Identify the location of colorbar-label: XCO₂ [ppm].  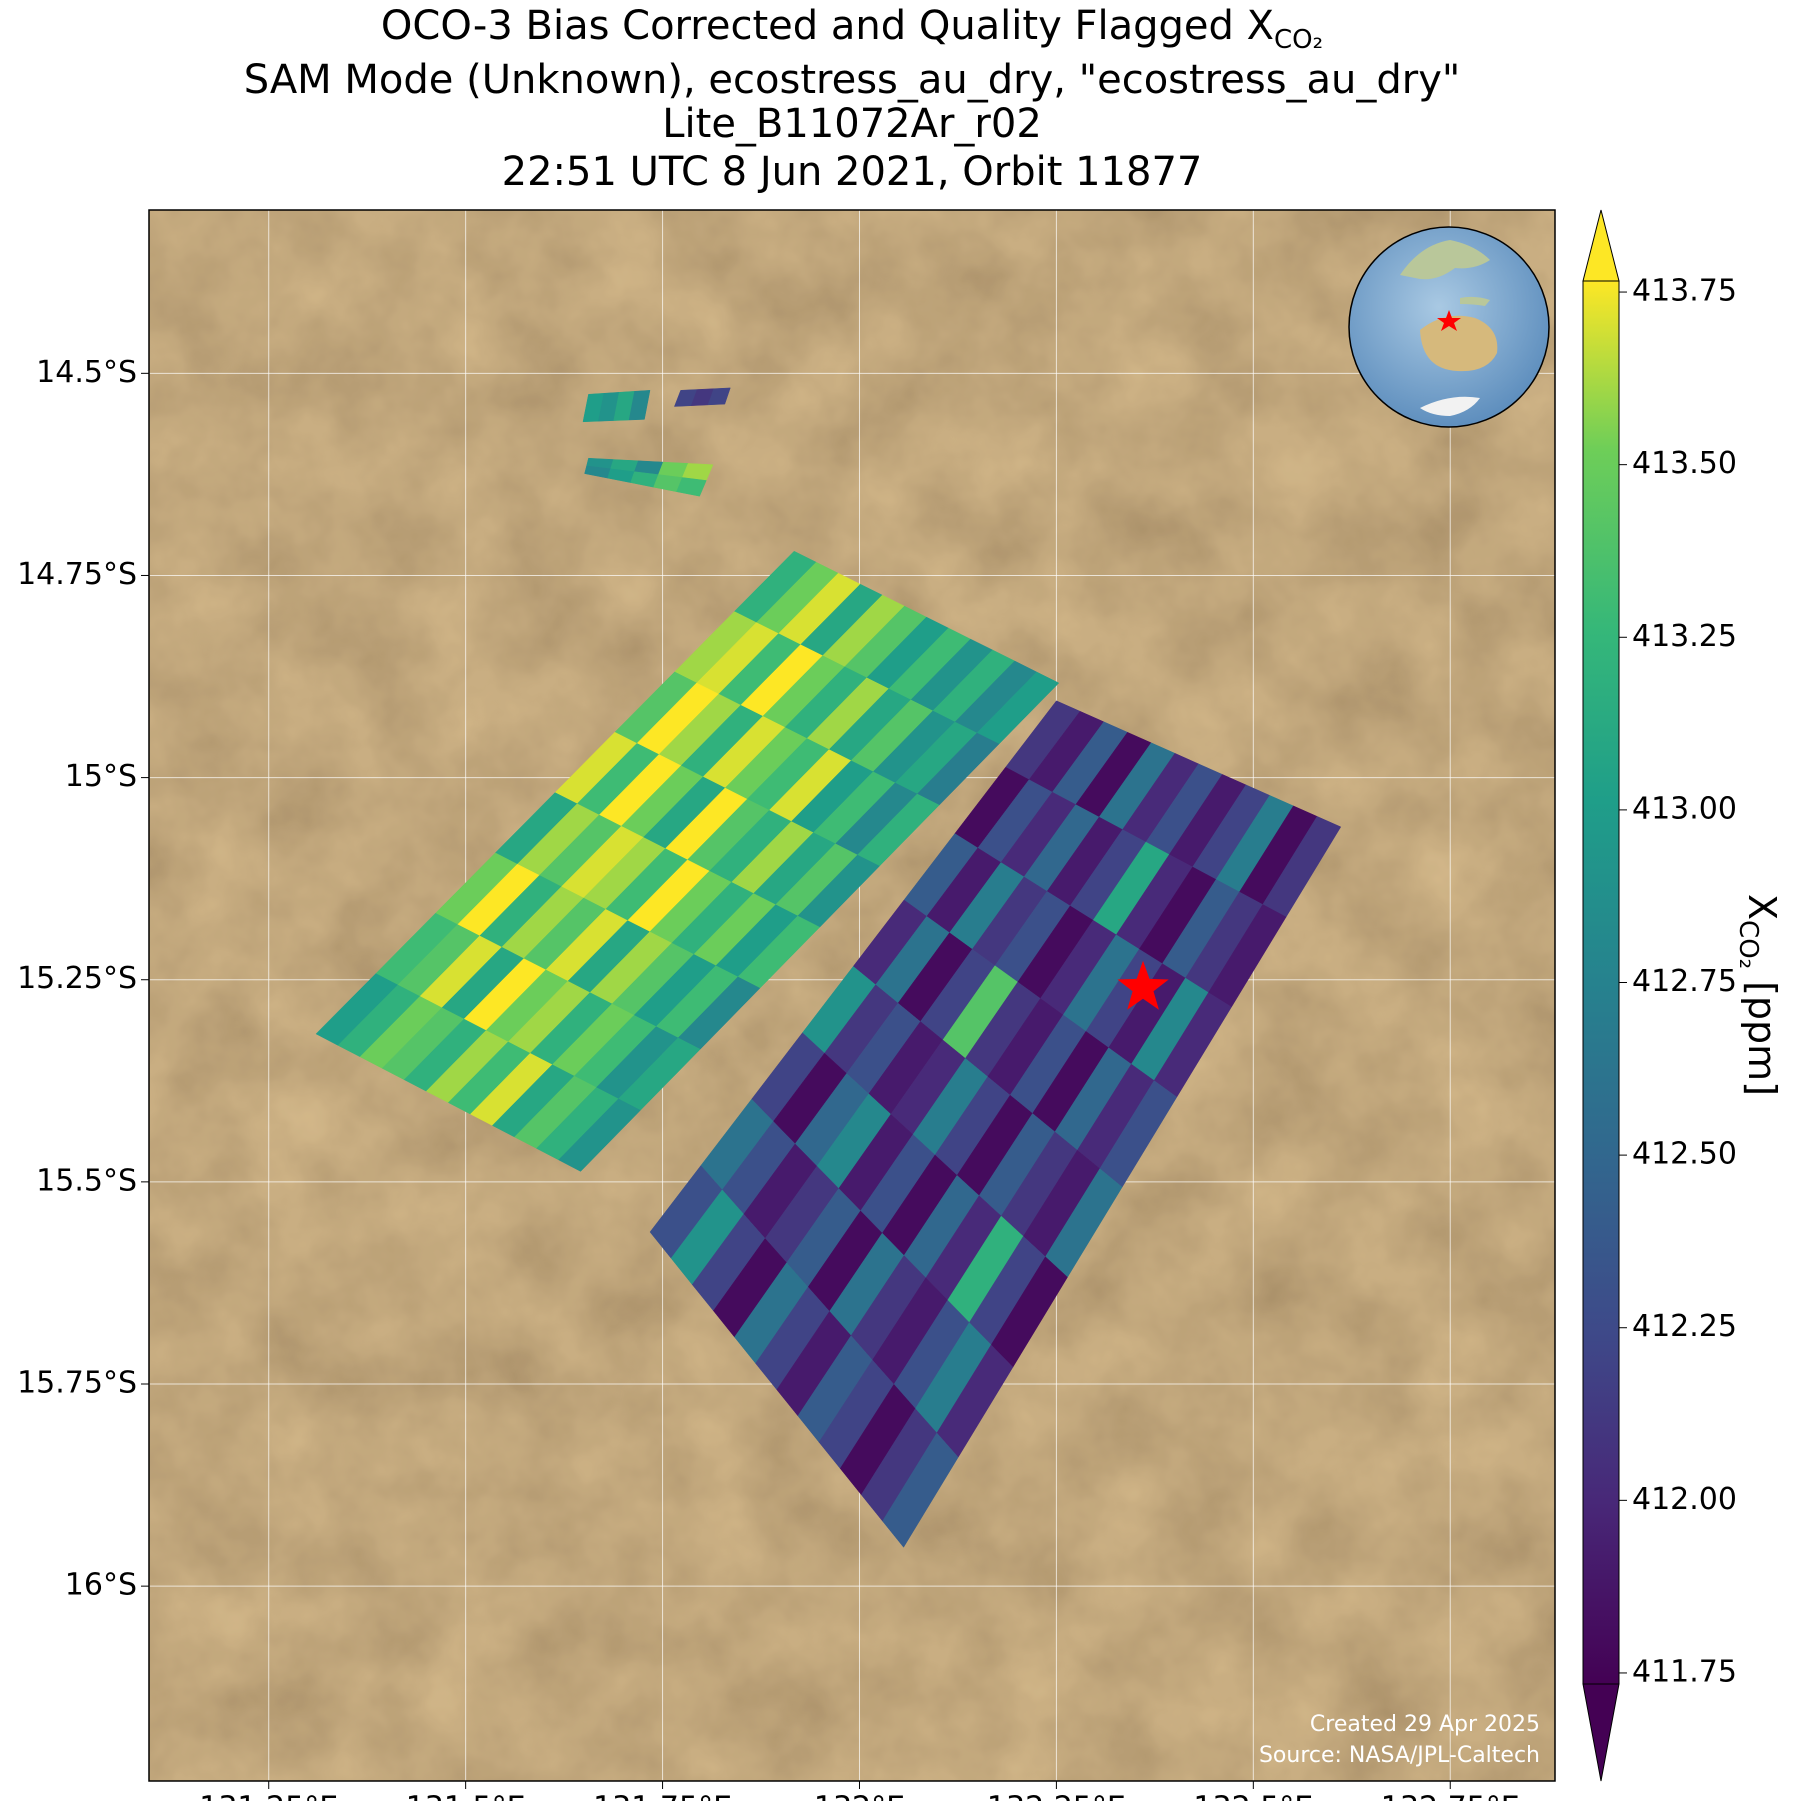
(1759, 995).